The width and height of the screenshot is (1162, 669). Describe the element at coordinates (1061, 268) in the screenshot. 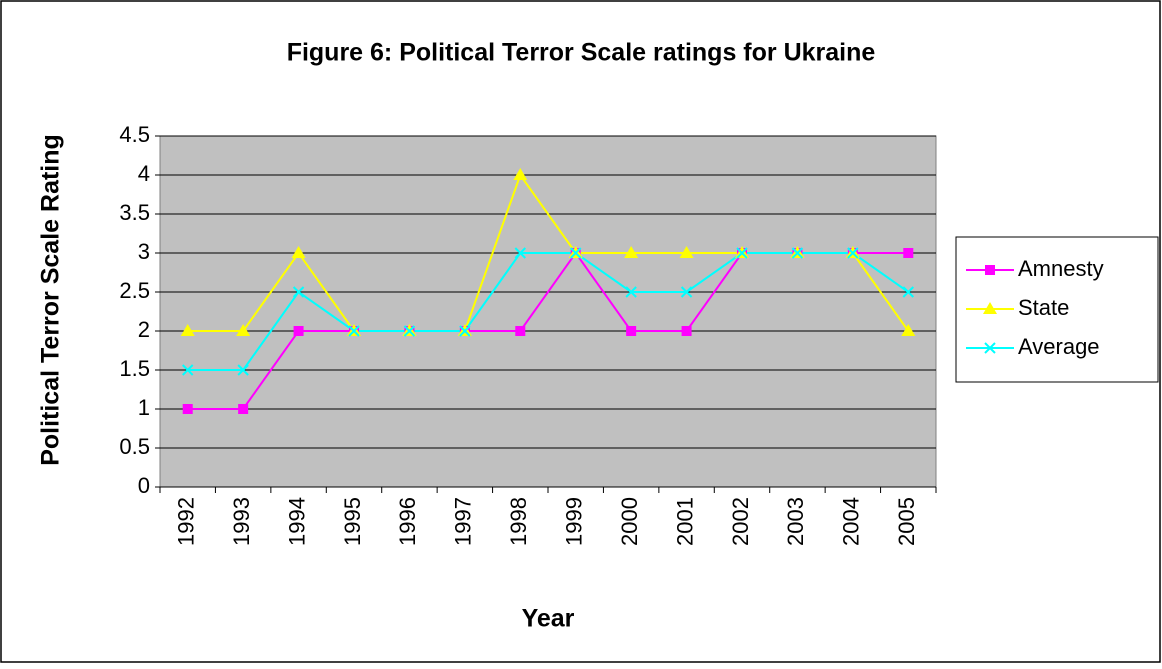

I see `legend-label: Amnesty` at that location.